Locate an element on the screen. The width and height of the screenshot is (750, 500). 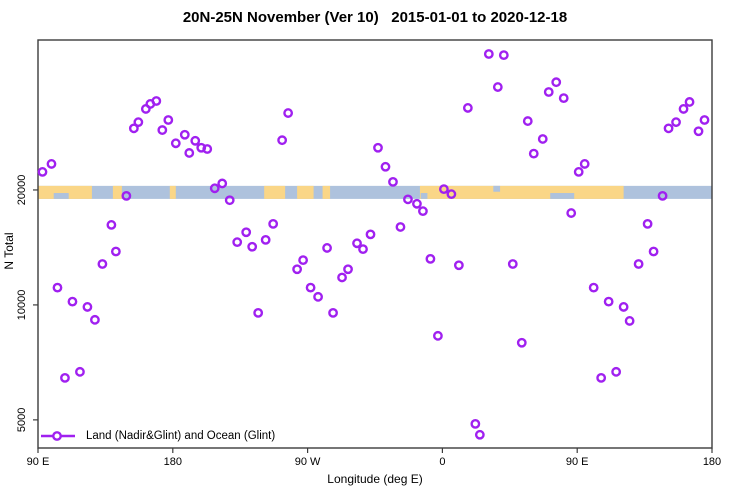
y-axis-label: N Total is located at coordinates (9, 251).